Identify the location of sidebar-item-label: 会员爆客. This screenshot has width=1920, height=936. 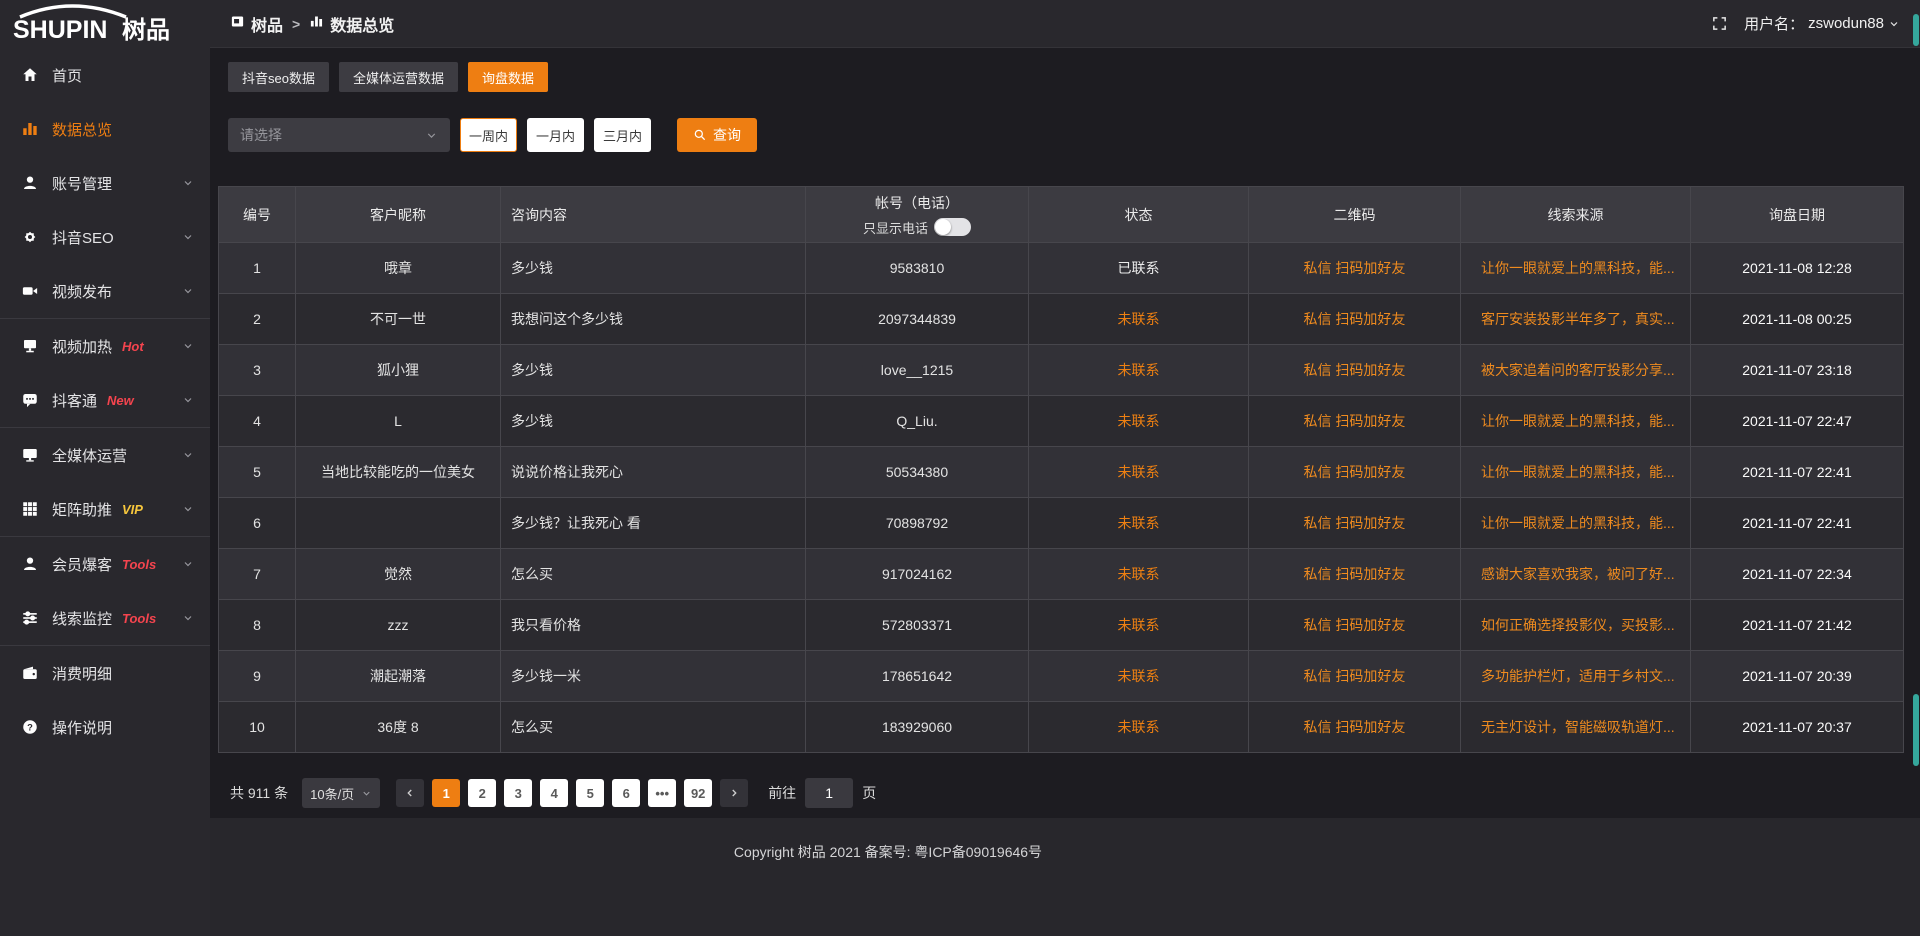
(82, 565).